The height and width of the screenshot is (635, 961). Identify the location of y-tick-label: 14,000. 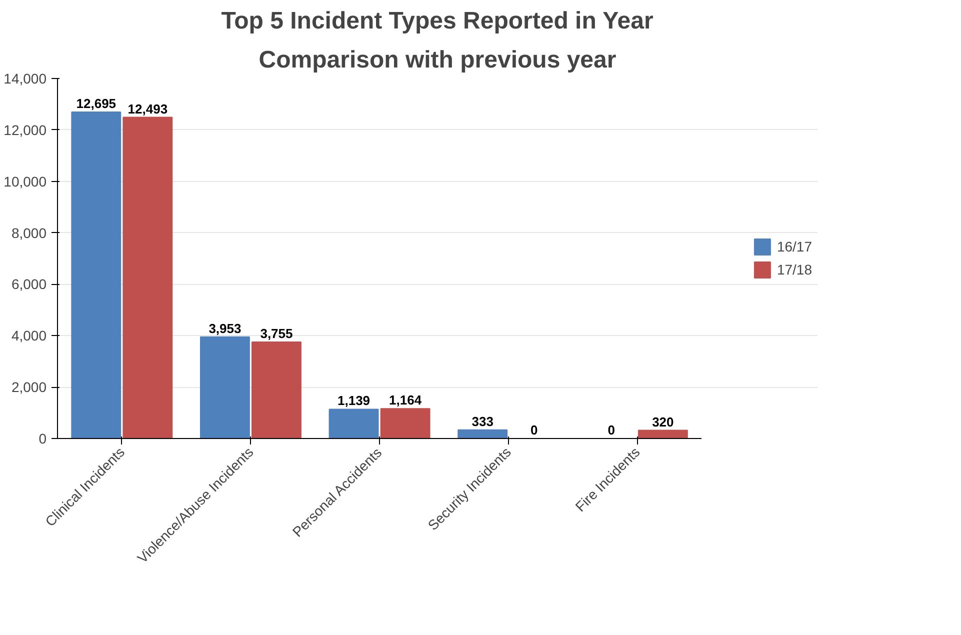
(25, 78).